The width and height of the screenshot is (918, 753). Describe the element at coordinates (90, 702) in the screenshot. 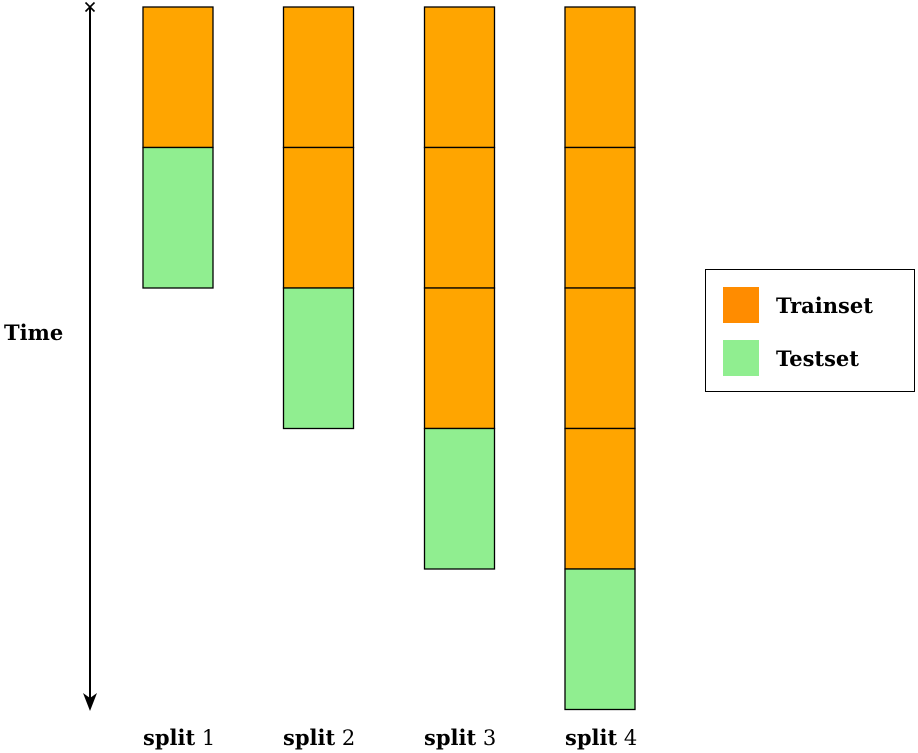

I see `axis-arrowhead-icon` at that location.